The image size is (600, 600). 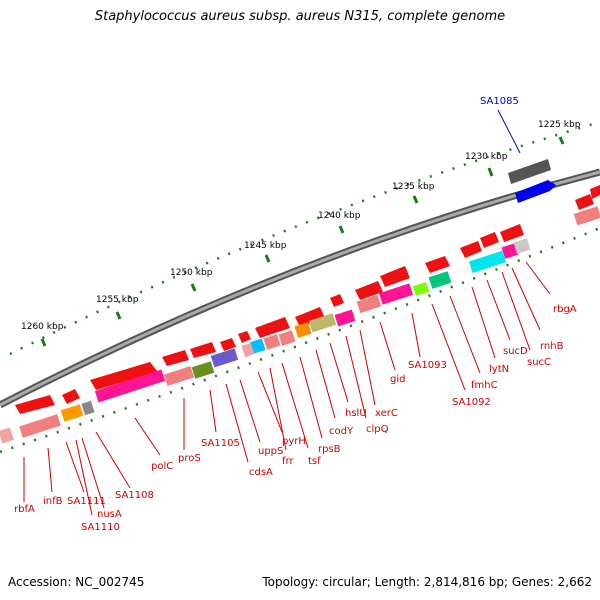 What do you see at coordinates (486, 157) in the screenshot?
I see `kbp-label: 1230 kbp` at bounding box center [486, 157].